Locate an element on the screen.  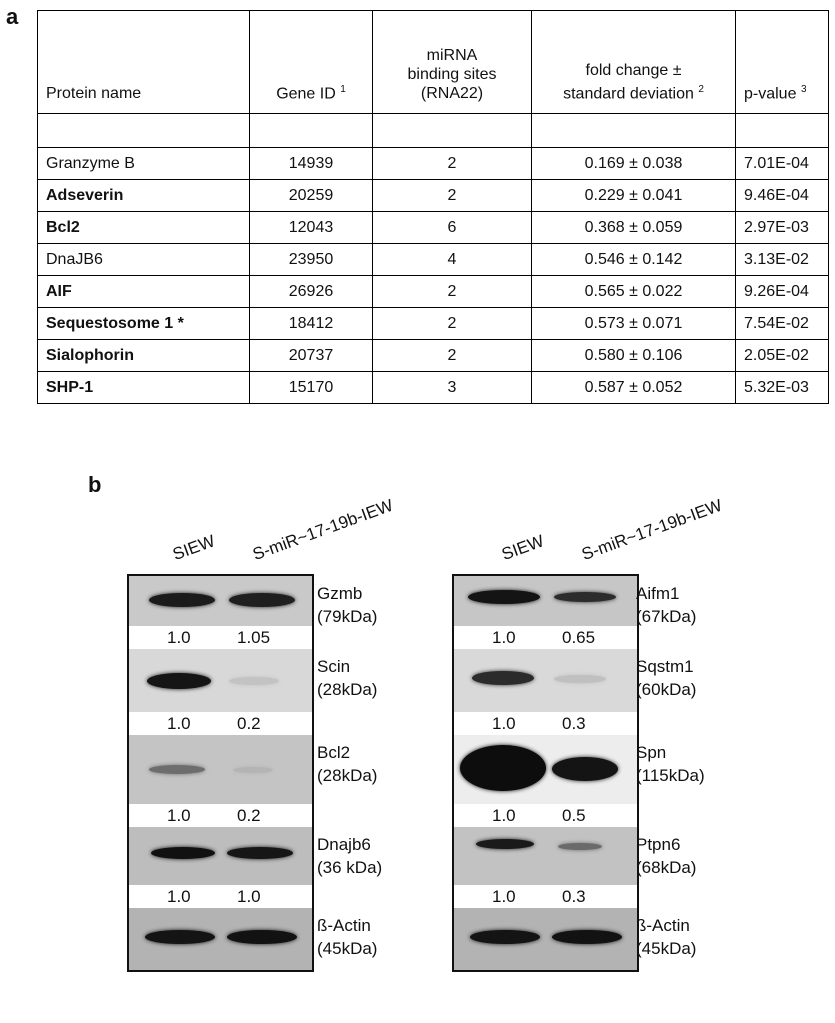
lane-label-siew-left: SIEW is located at coordinates (194, 548).